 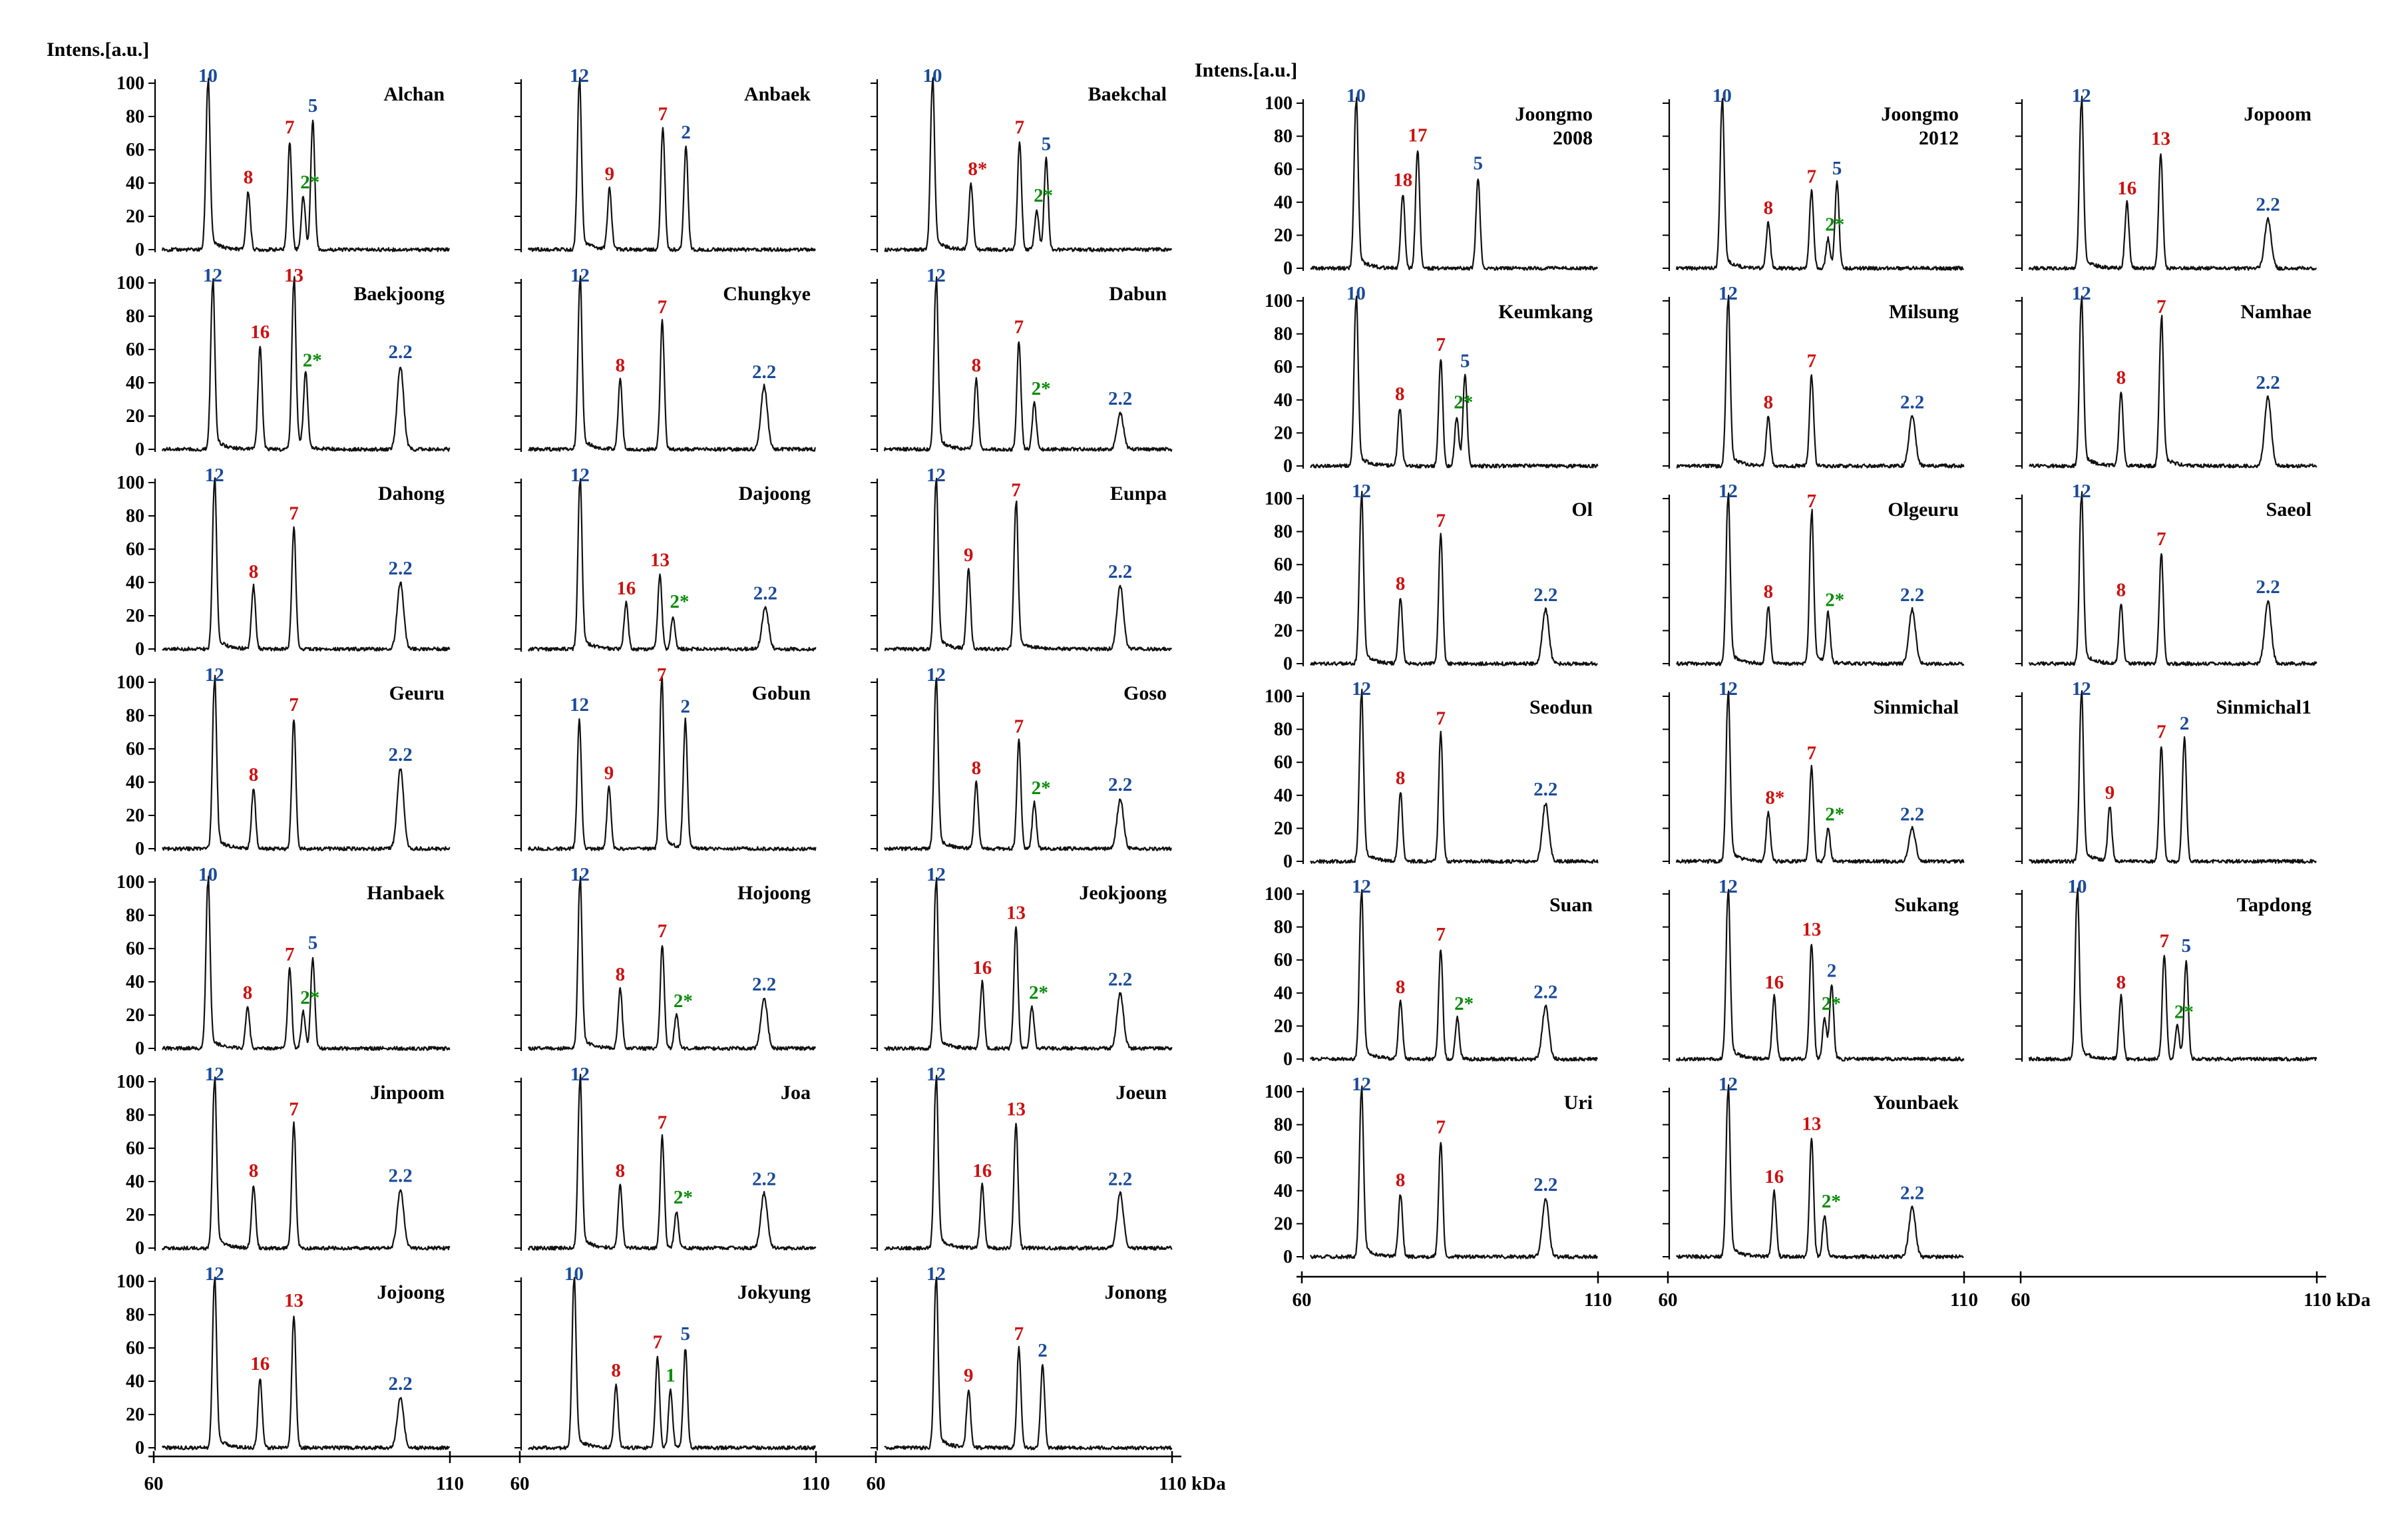 I want to click on cultivar-name: Sinmichal, so click(x=1916, y=707).